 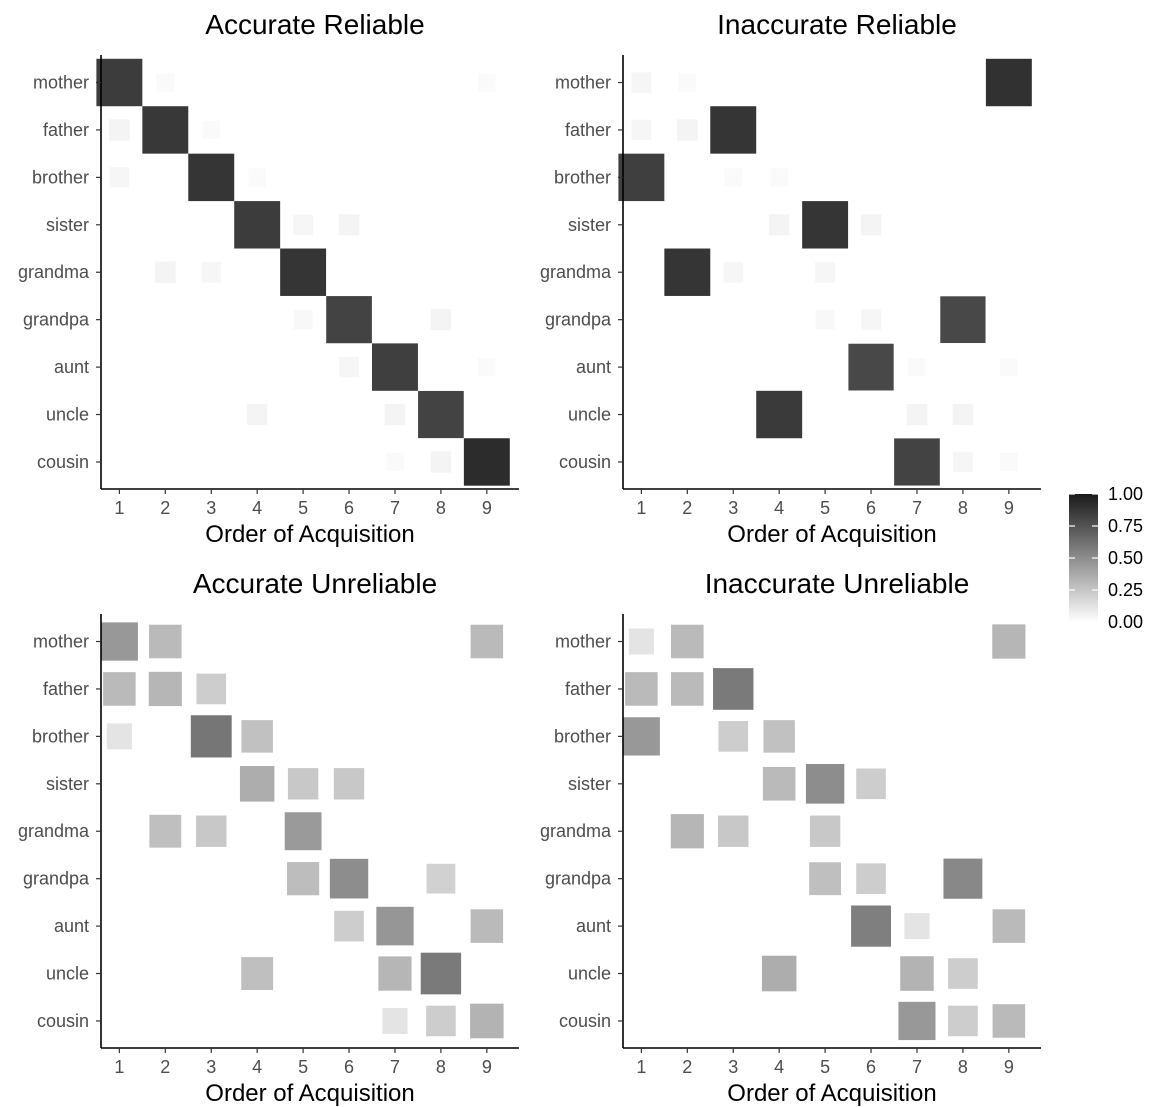 What do you see at coordinates (1125, 494) in the screenshot?
I see `legend-tick-label: 1.00` at bounding box center [1125, 494].